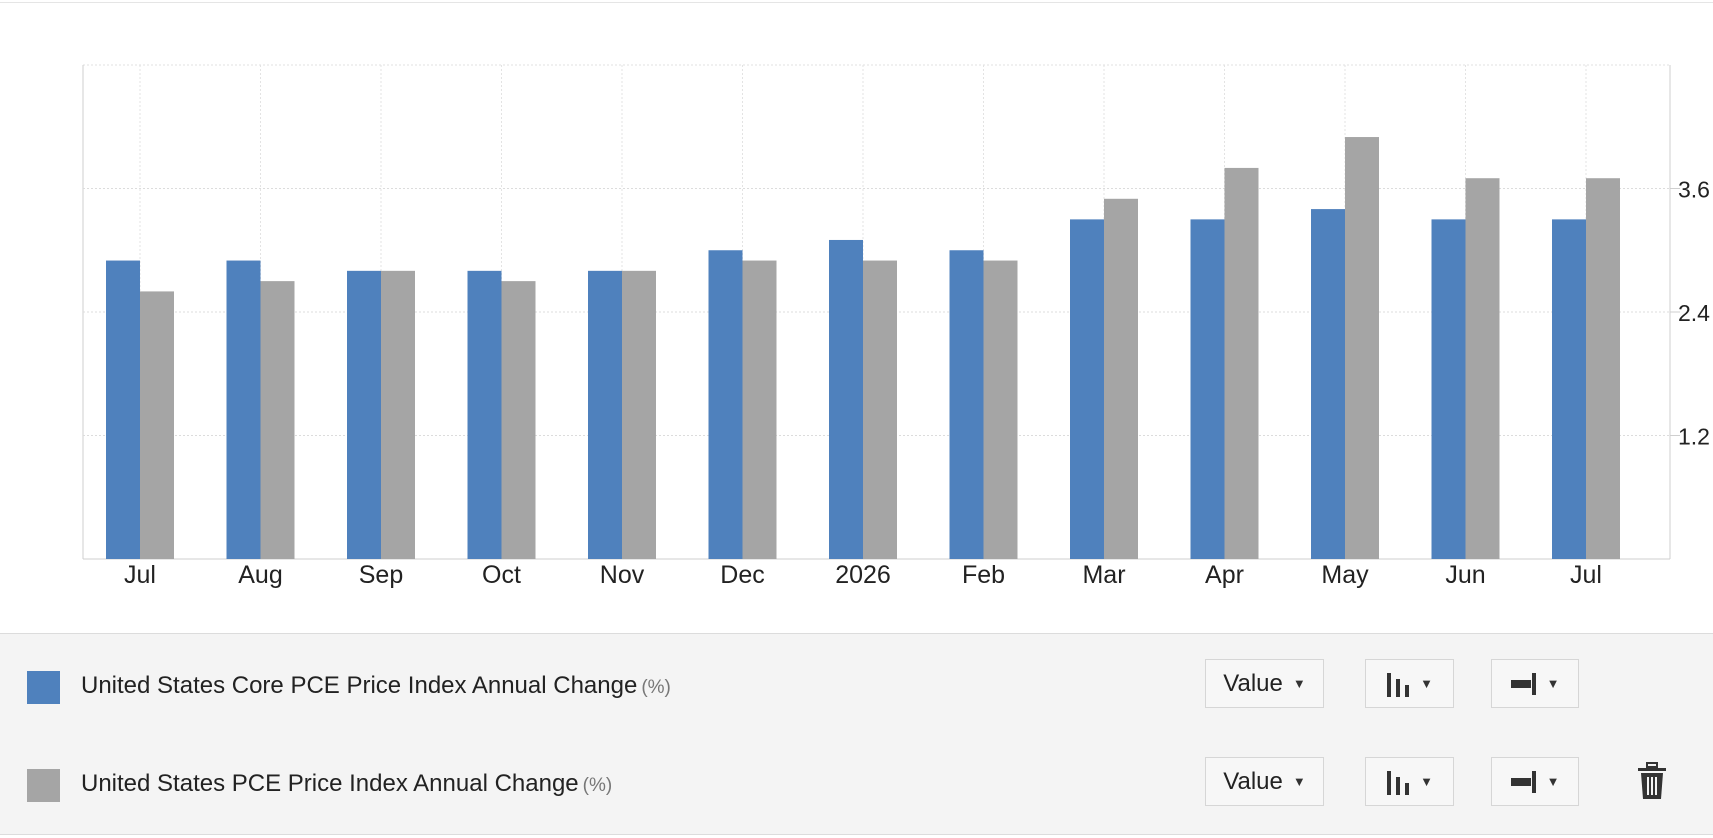 This screenshot has height=838, width=1713. Describe the element at coordinates (983, 575) in the screenshot. I see `x-tick-label: Feb` at that location.